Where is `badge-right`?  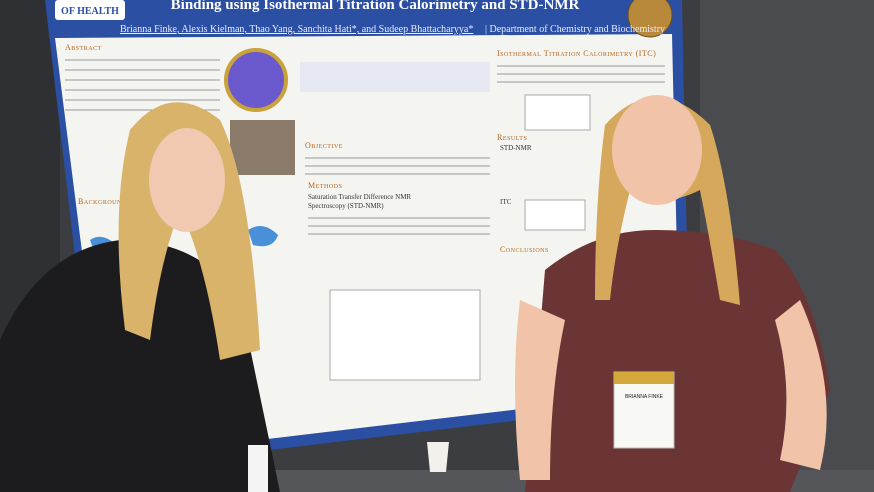
badge-right is located at coordinates (644, 410).